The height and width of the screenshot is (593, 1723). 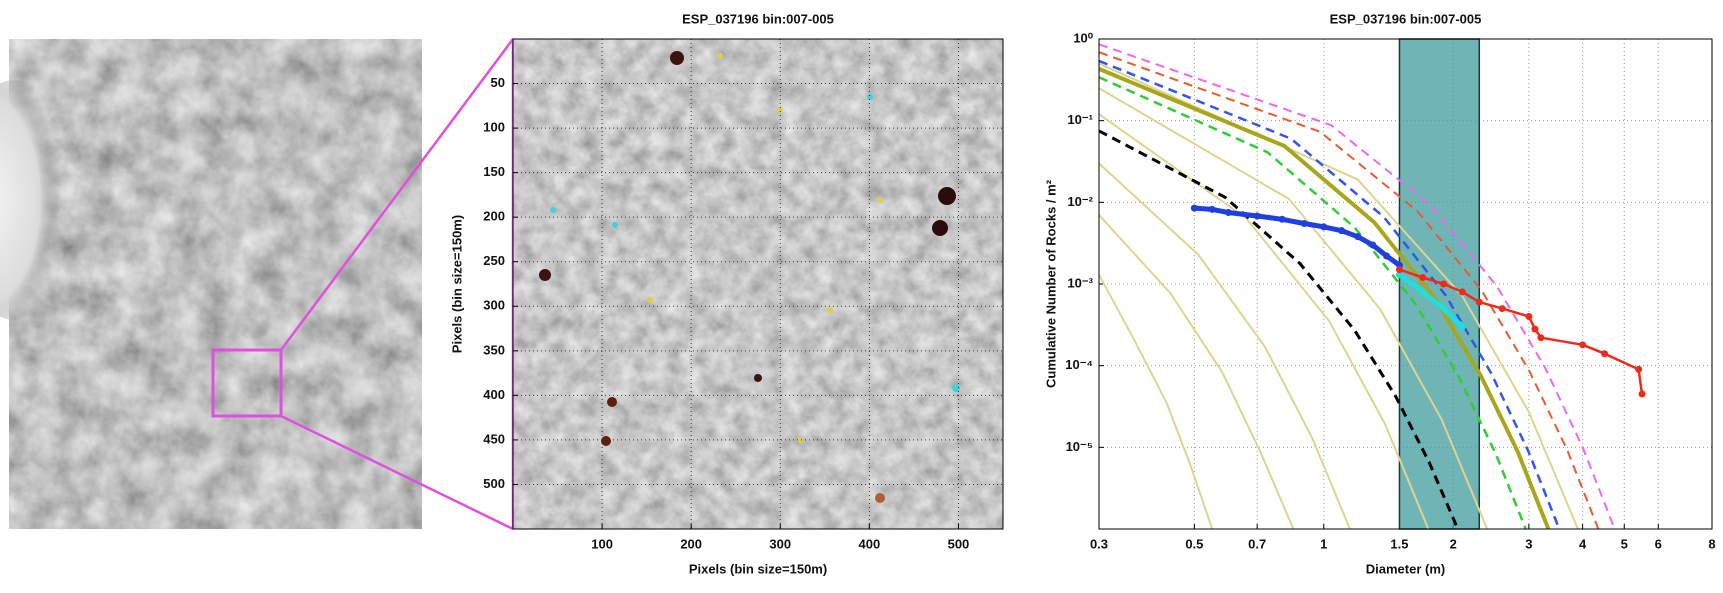 What do you see at coordinates (494, 349) in the screenshot?
I see `y-tick-label: 350` at bounding box center [494, 349].